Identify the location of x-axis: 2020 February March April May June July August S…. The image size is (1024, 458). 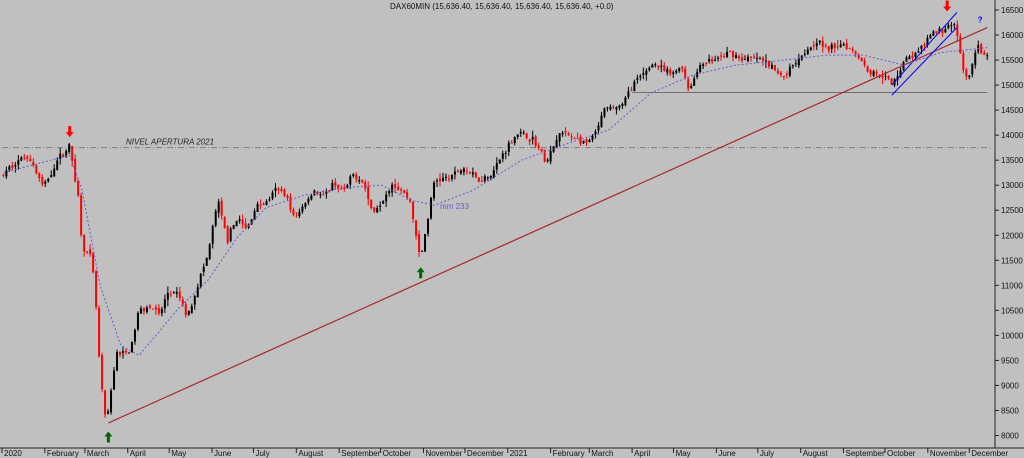
(512, 452).